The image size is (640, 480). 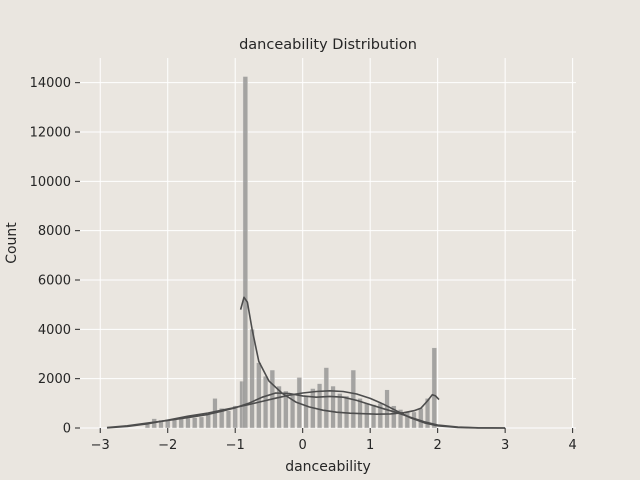 I want to click on y-axis: 0 2000 4000 6000 8000 10000 12000 14000, so click(x=55, y=256).